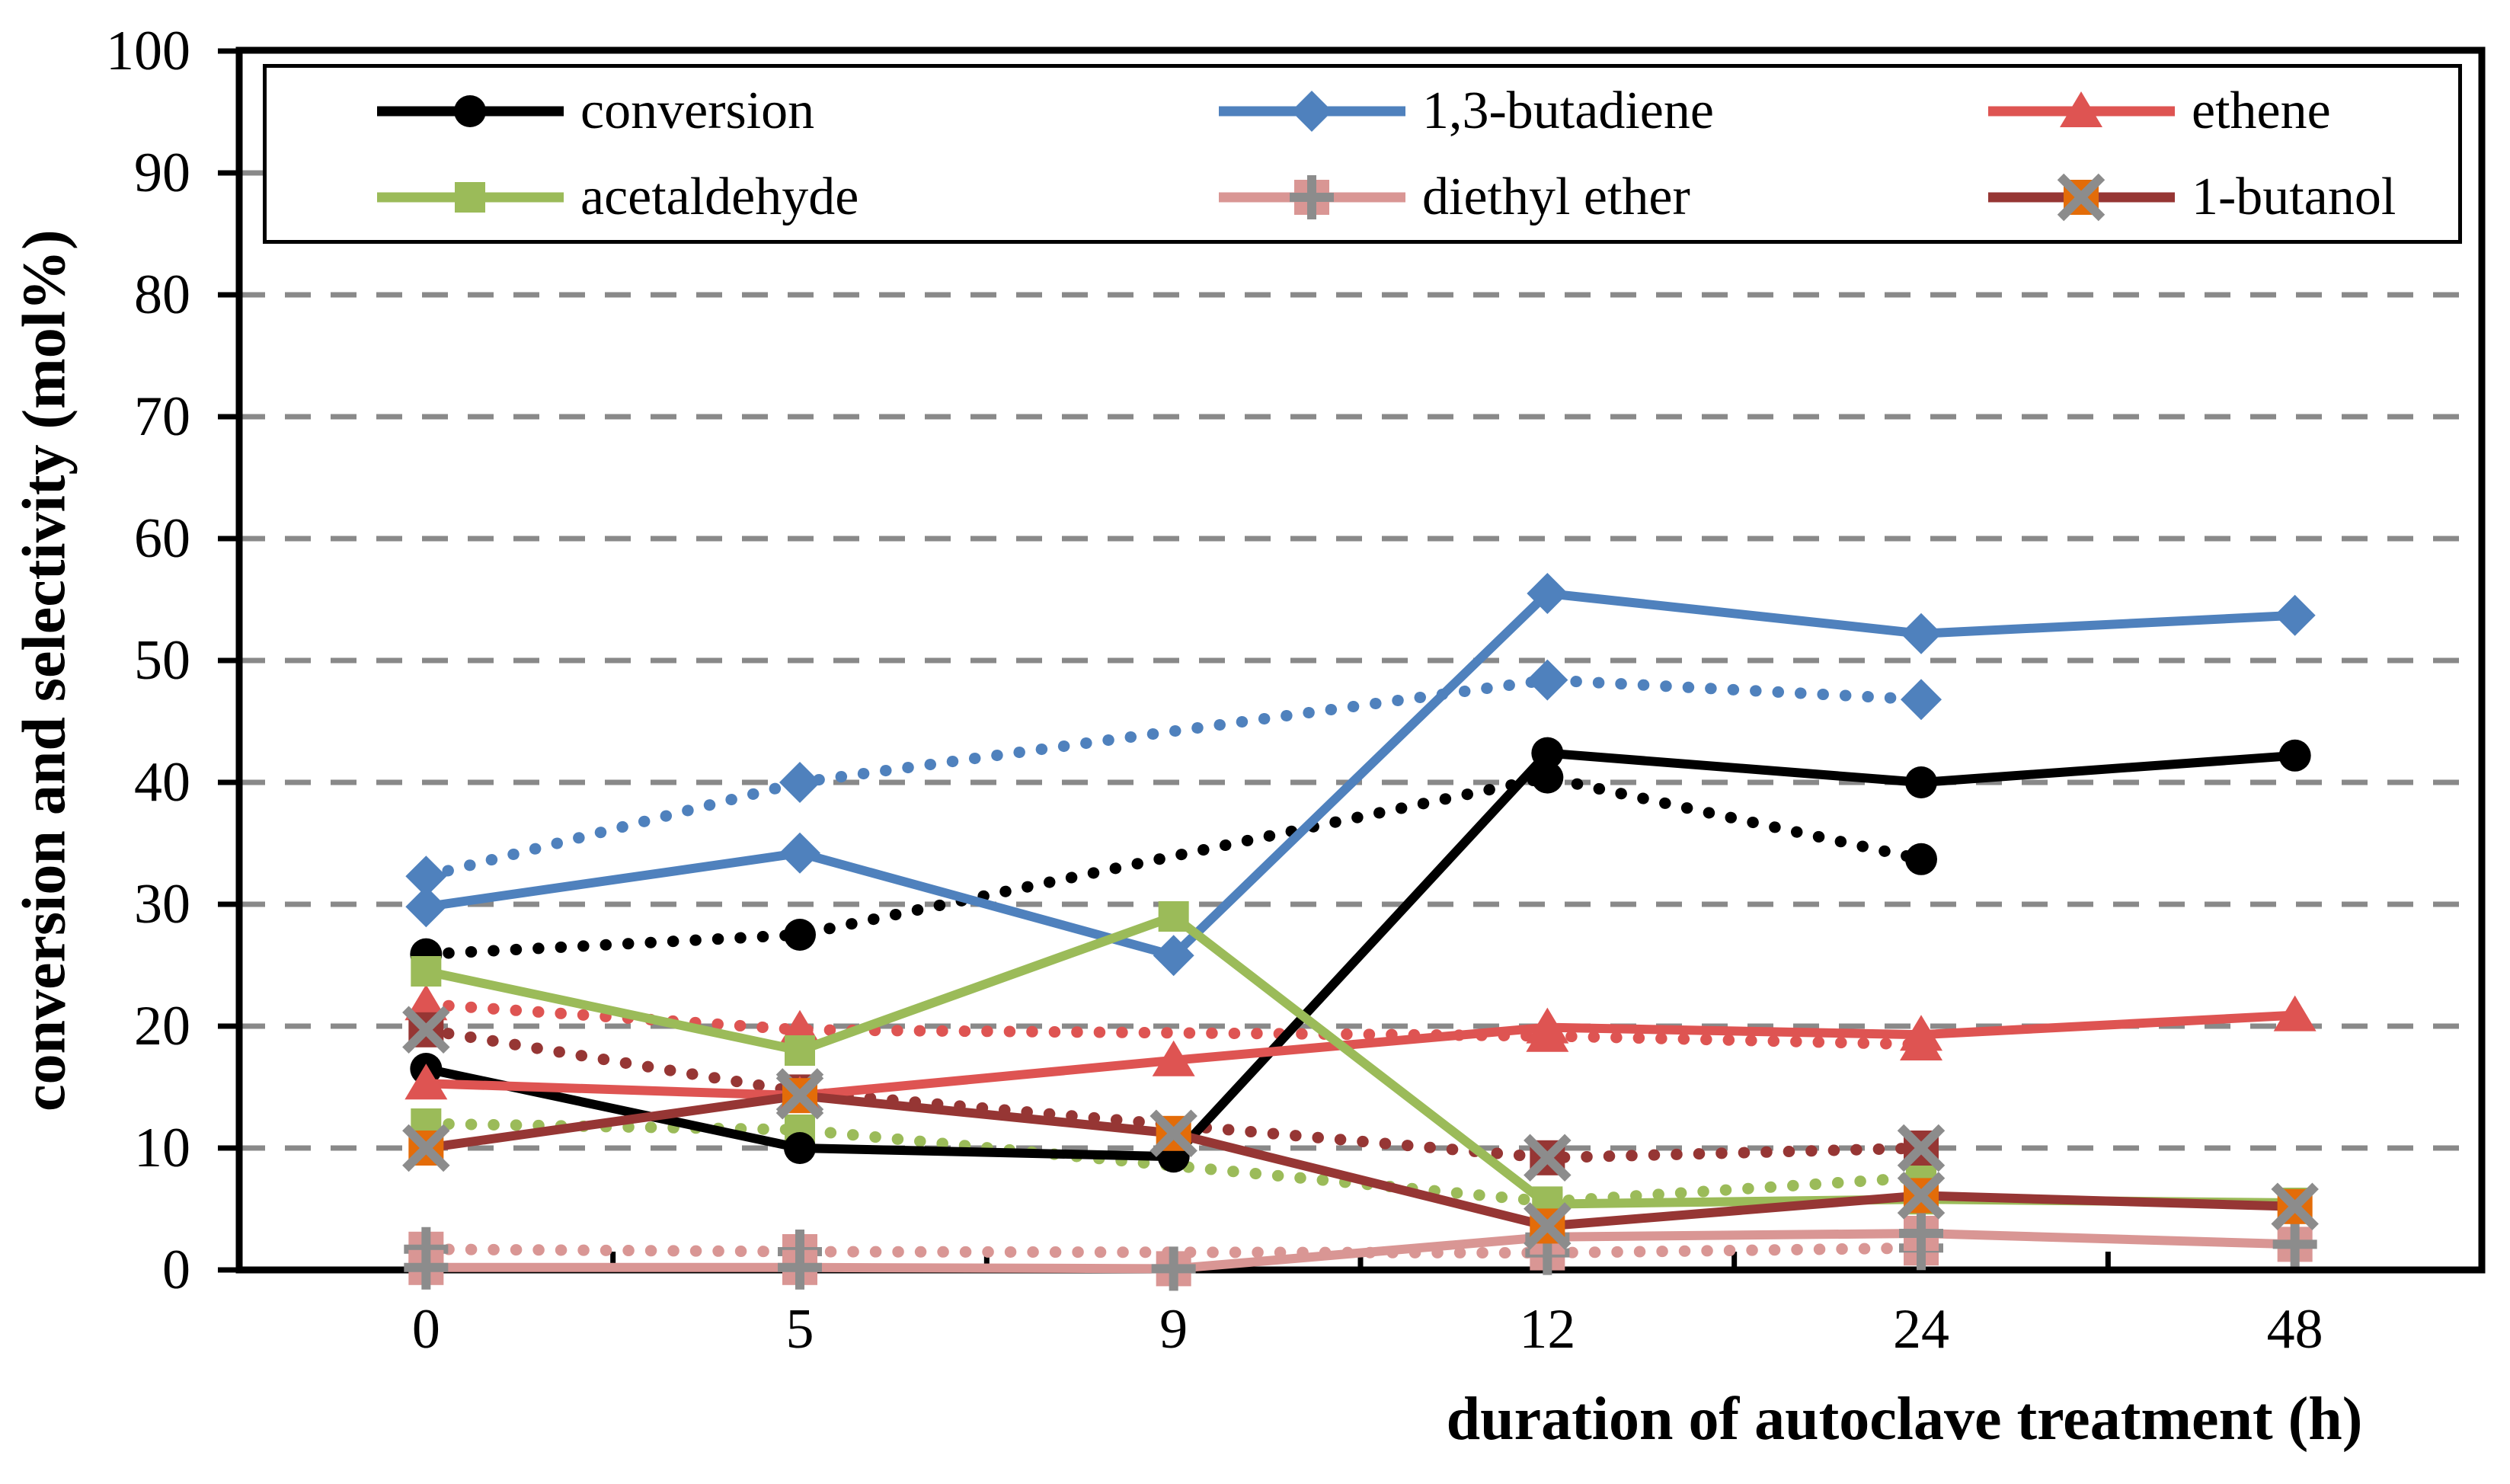 The image size is (2510, 1484). I want to click on series-ethene, so click(1360, 1053).